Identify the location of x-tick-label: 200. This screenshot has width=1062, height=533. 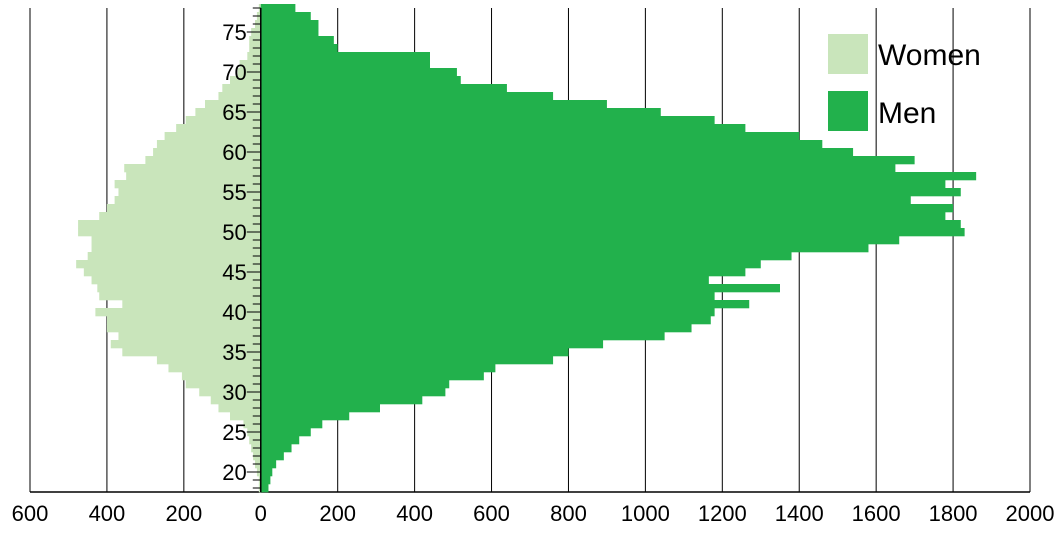
(337, 513).